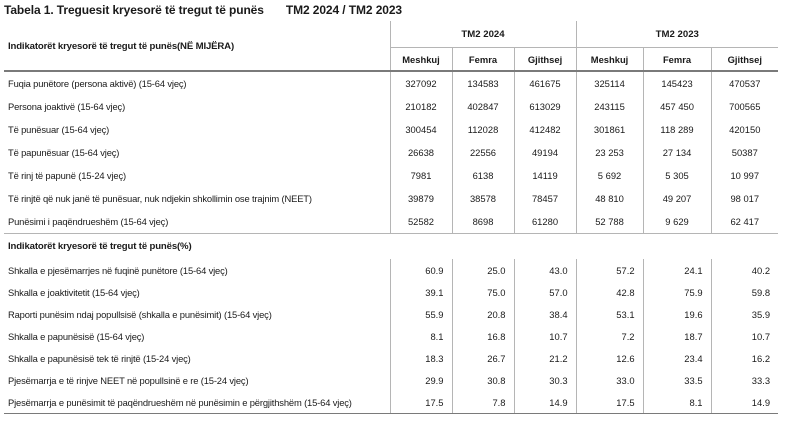  Describe the element at coordinates (67, 106) in the screenshot. I see `row-label: Persona joaktivë (15-64 vjeç)` at that location.